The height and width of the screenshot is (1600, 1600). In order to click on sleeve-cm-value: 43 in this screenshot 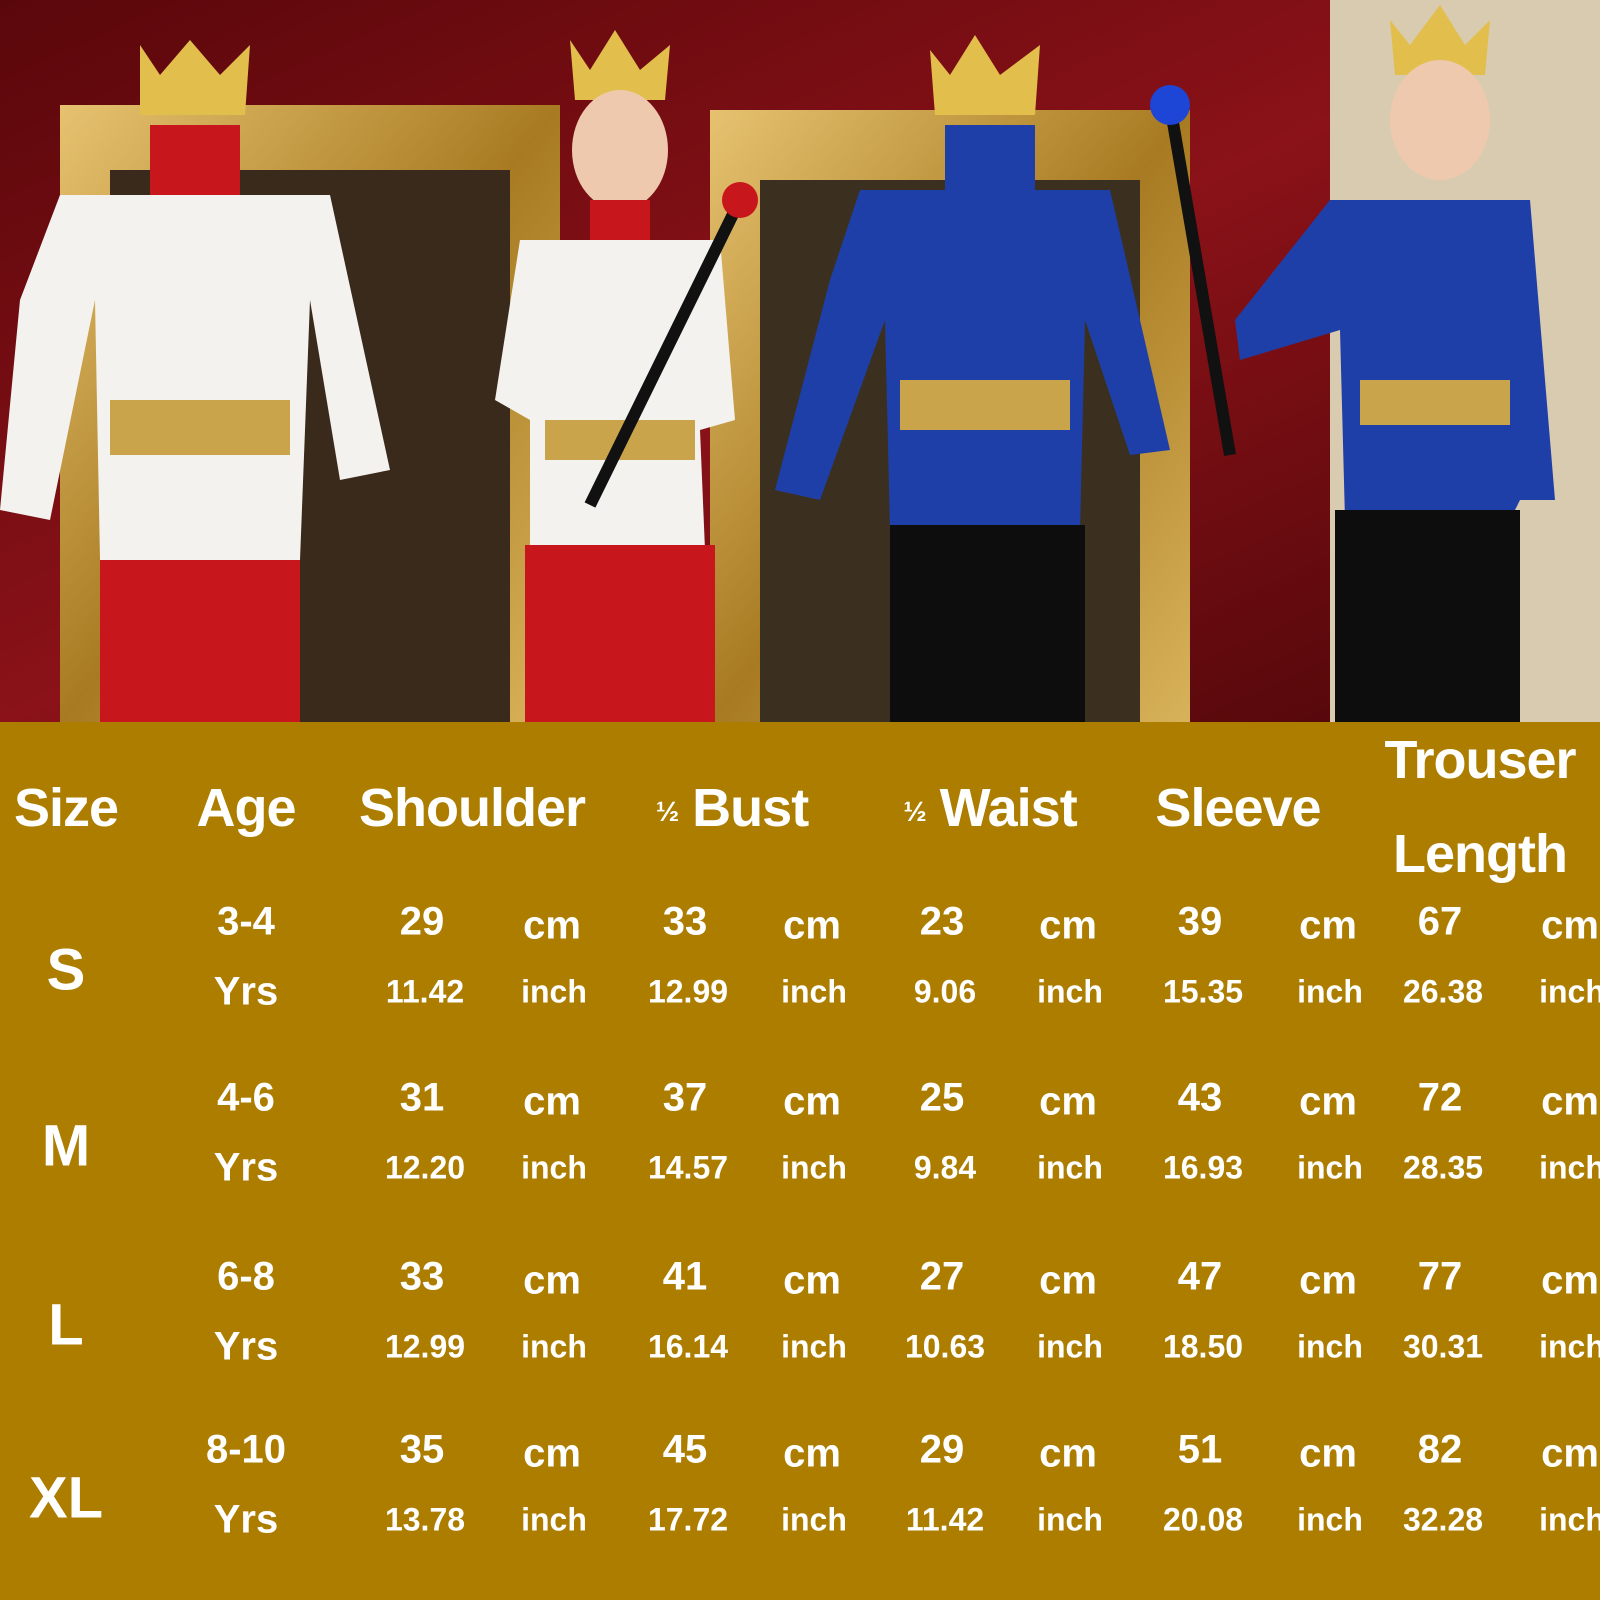, I will do `click(1200, 1097)`.